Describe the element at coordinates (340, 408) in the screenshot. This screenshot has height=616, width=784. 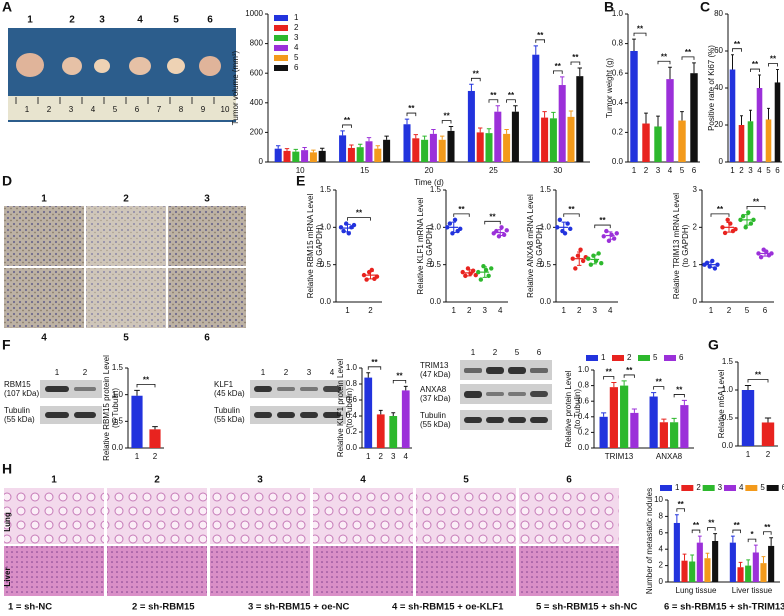
I see `y-axis-label: Relative KLF1 protein Level` at that location.